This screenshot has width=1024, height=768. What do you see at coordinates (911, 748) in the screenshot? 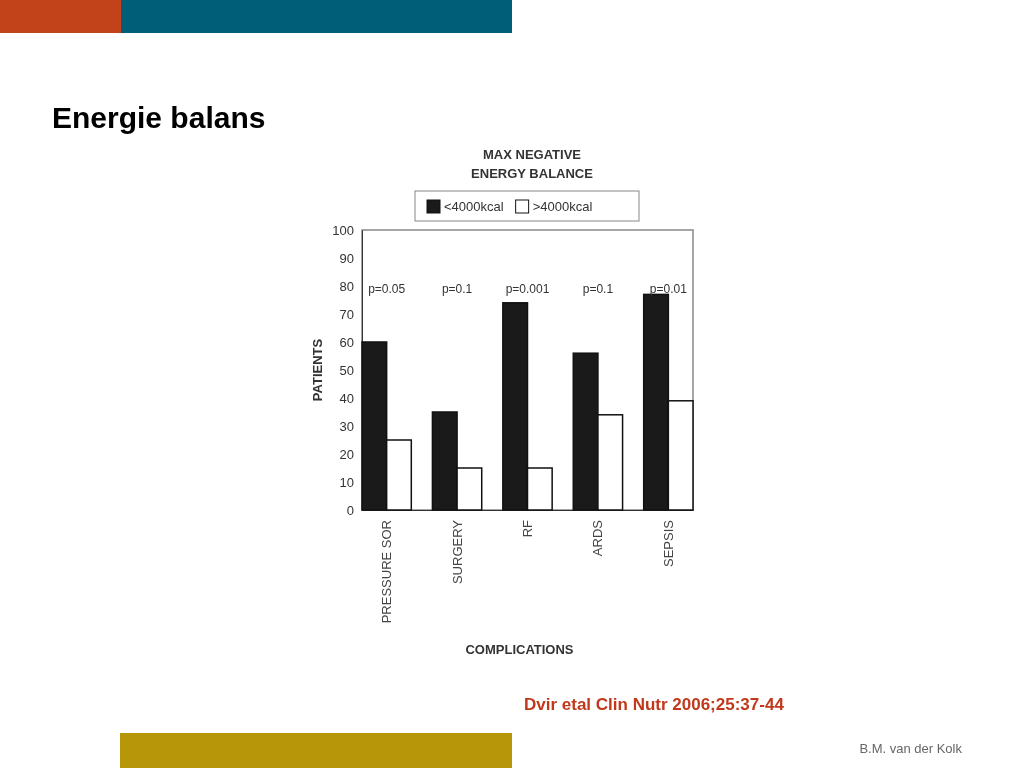
I see `text: B.M. van der Kolk` at bounding box center [911, 748].